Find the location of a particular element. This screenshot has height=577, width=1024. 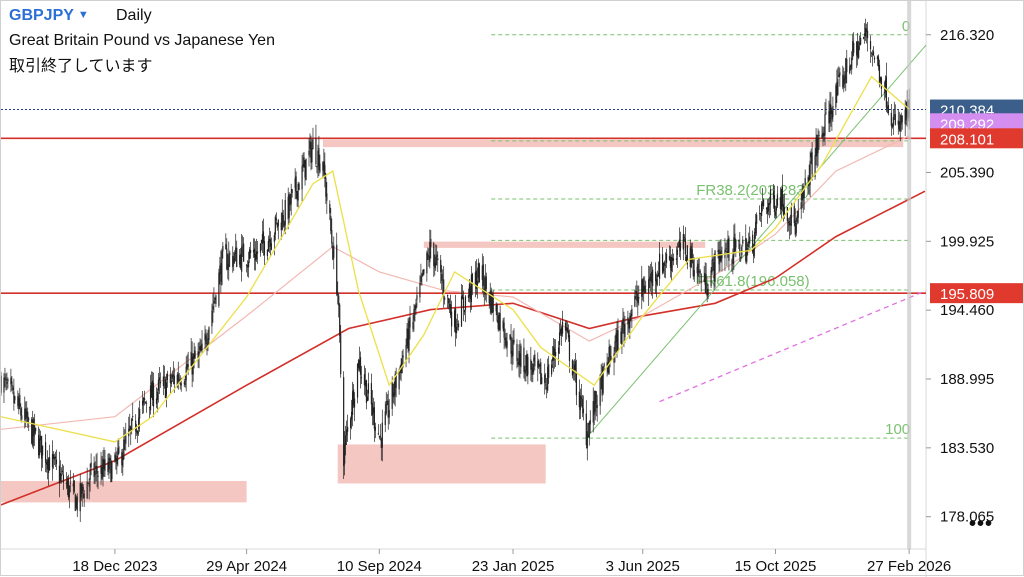

chevron-down-icon: ▼ is located at coordinates (83, 15).